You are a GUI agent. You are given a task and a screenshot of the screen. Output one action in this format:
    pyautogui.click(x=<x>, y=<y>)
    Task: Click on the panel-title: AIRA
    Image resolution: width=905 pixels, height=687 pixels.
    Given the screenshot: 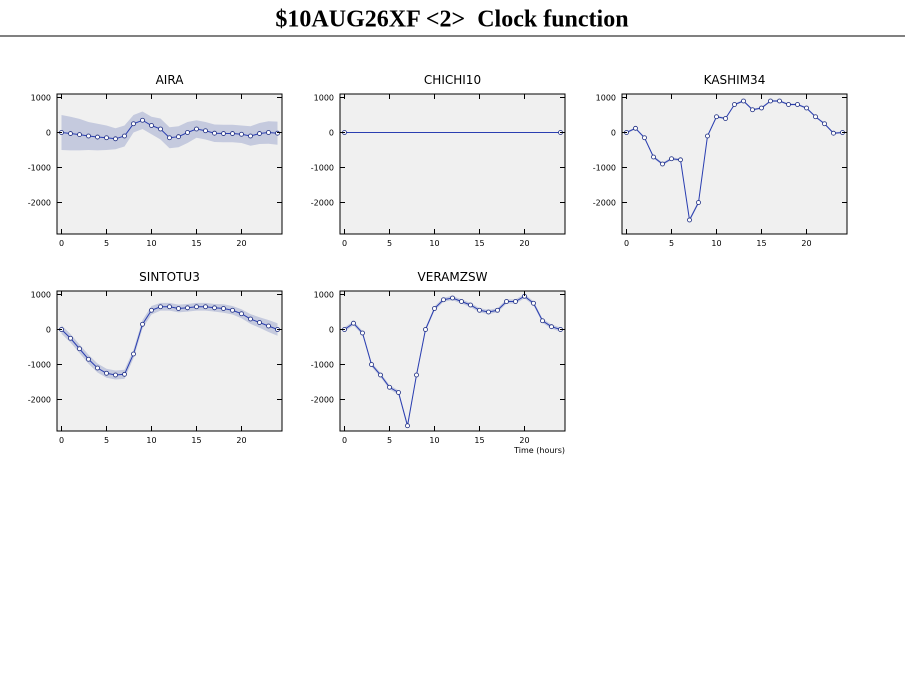 What is the action you would take?
    pyautogui.click(x=170, y=80)
    